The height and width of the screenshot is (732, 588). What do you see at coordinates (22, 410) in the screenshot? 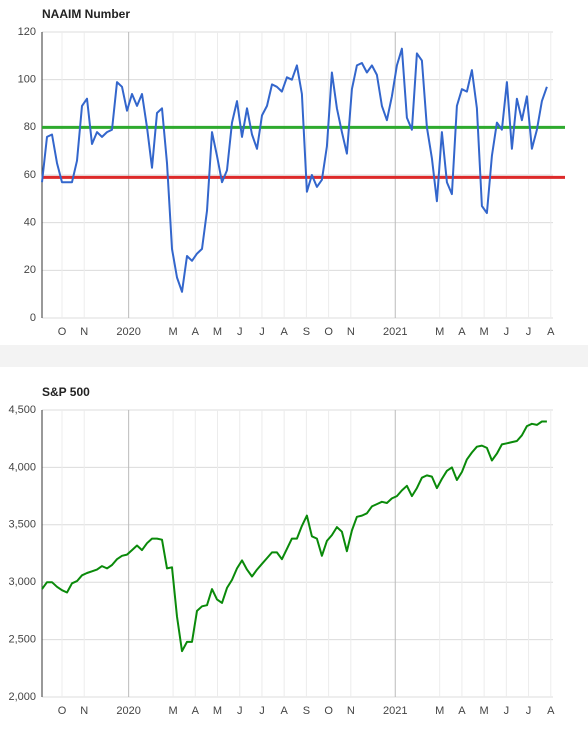
I see `y-tick-label: 4,500` at bounding box center [22, 410].